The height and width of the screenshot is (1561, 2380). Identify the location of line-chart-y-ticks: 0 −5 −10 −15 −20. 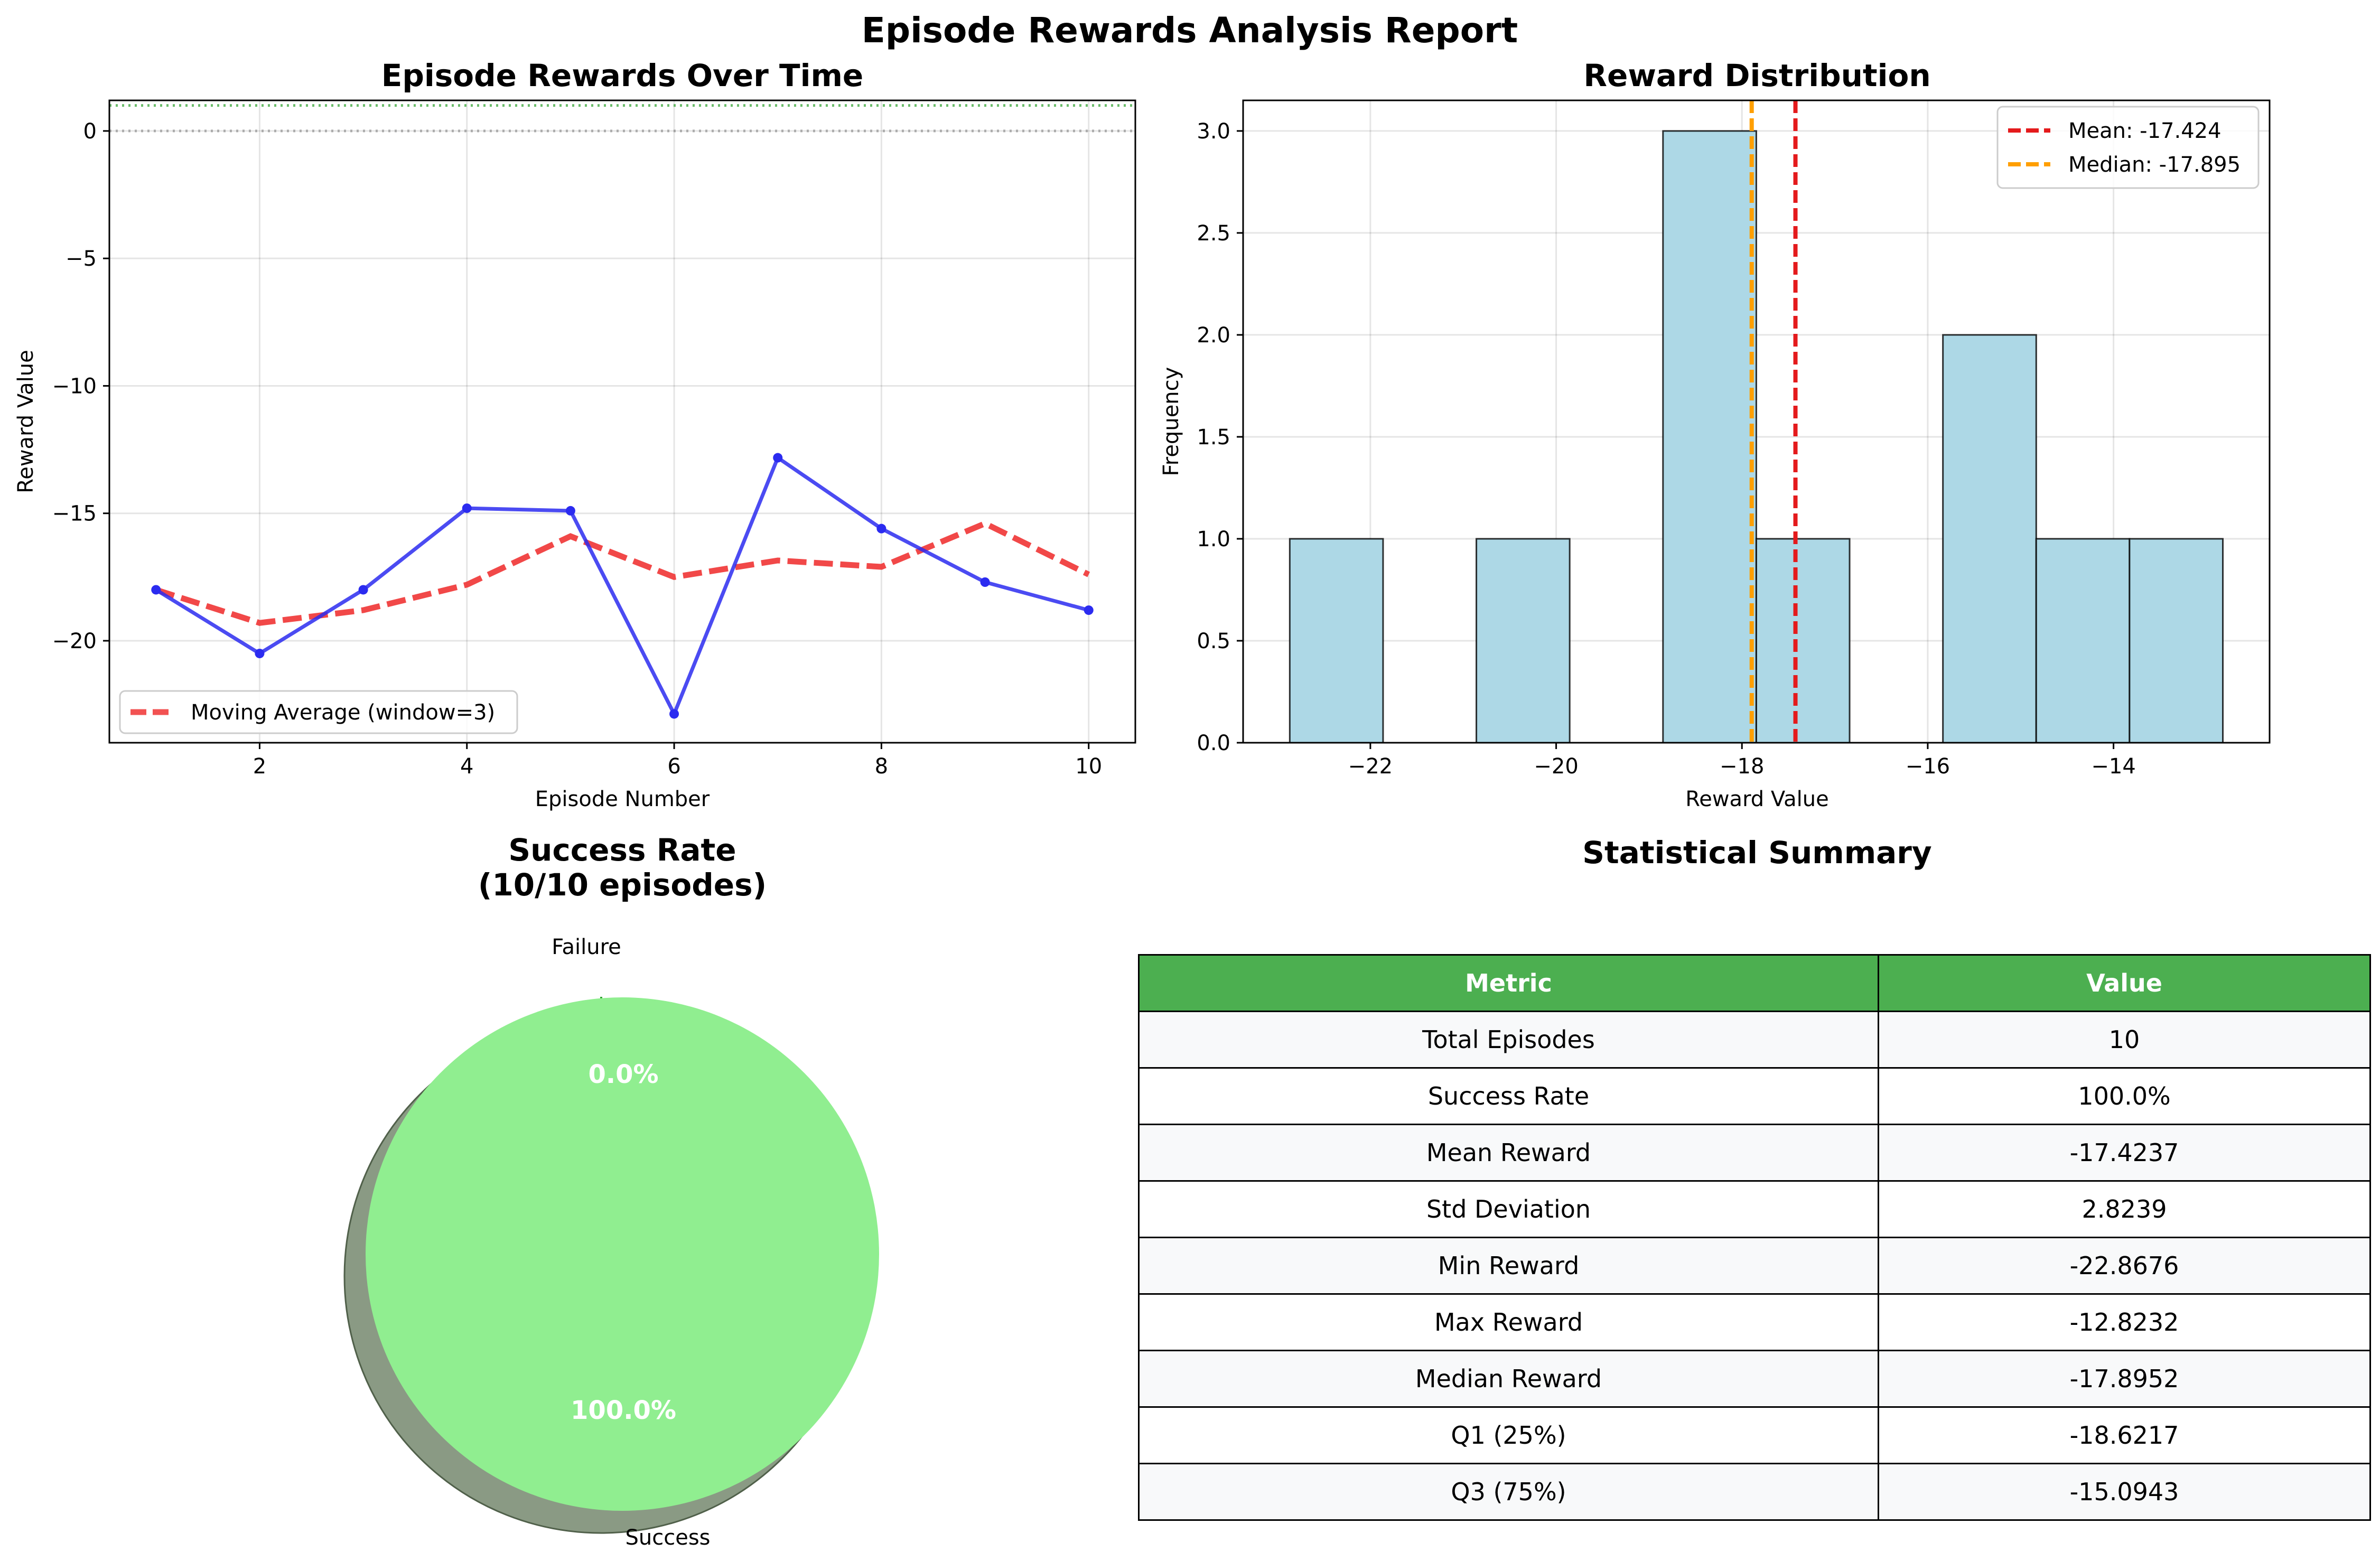
(80, 386).